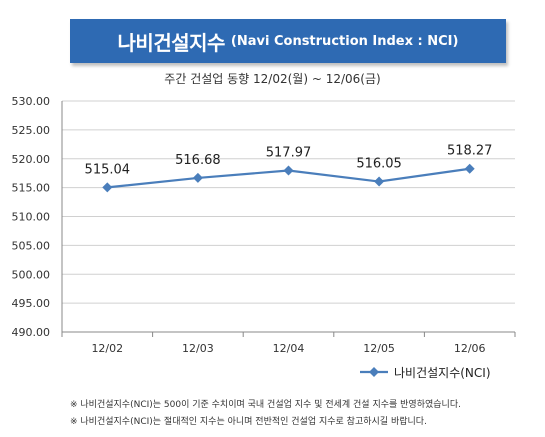  What do you see at coordinates (31, 303) in the screenshot?
I see `y-tick-label: 495.00` at bounding box center [31, 303].